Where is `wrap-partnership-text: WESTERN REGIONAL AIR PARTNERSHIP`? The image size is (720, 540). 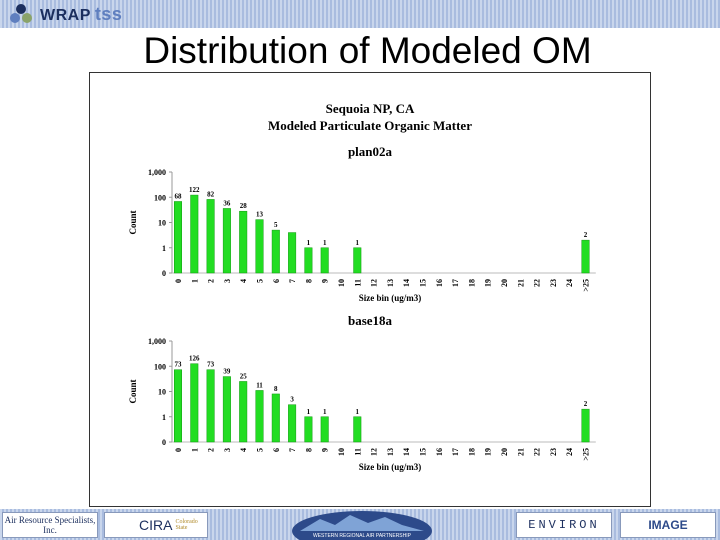 wrap-partnership-text: WESTERN REGIONAL AIR PARTNERSHIP is located at coordinates (362, 536).